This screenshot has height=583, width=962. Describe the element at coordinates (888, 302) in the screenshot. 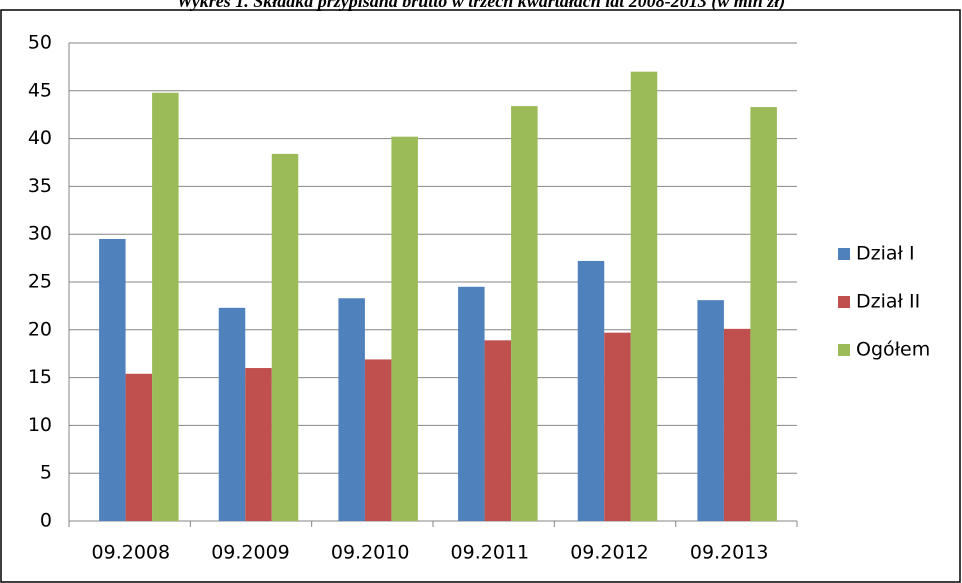

I see `legend-label: Dział II` at that location.